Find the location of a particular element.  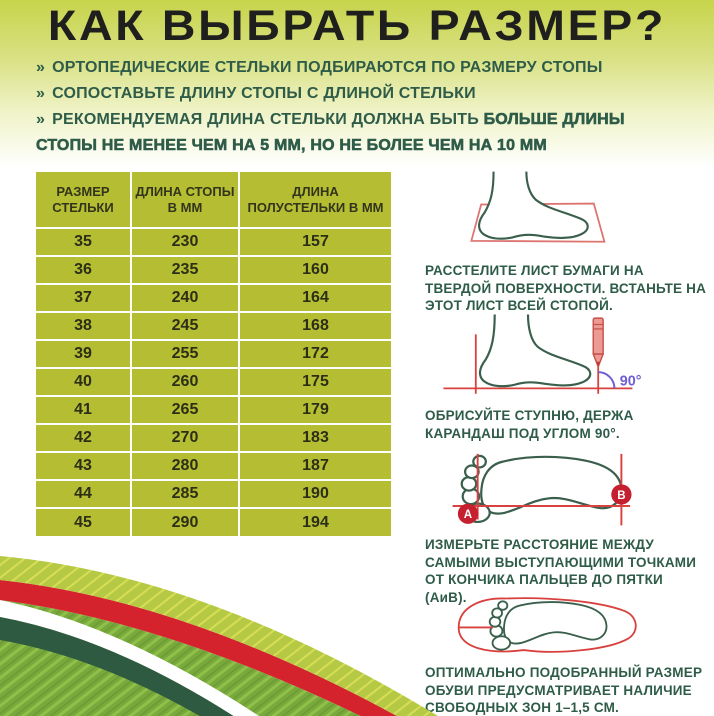

table-cell: 290 is located at coordinates (185, 522).